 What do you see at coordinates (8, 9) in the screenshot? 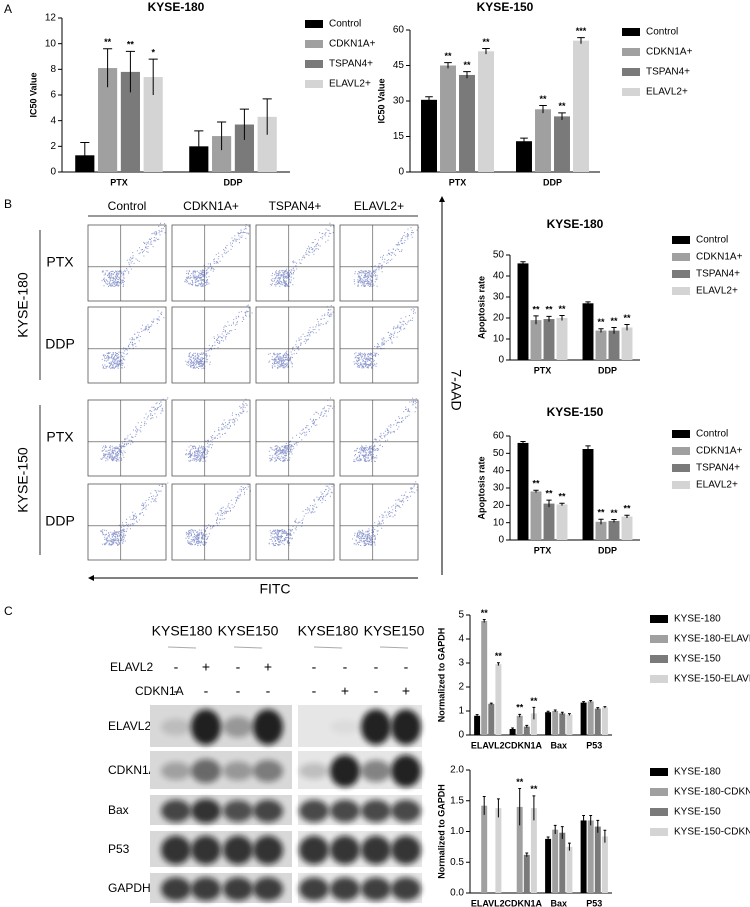
I see `panel-label: A` at bounding box center [8, 9].